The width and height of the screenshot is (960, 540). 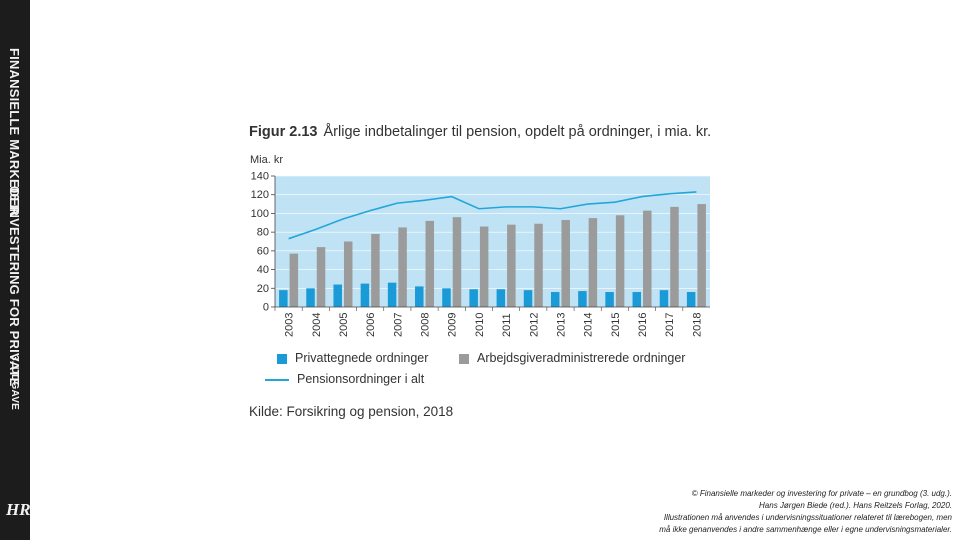 What do you see at coordinates (263, 289) in the screenshot?
I see `y-tick-label: 20` at bounding box center [263, 289].